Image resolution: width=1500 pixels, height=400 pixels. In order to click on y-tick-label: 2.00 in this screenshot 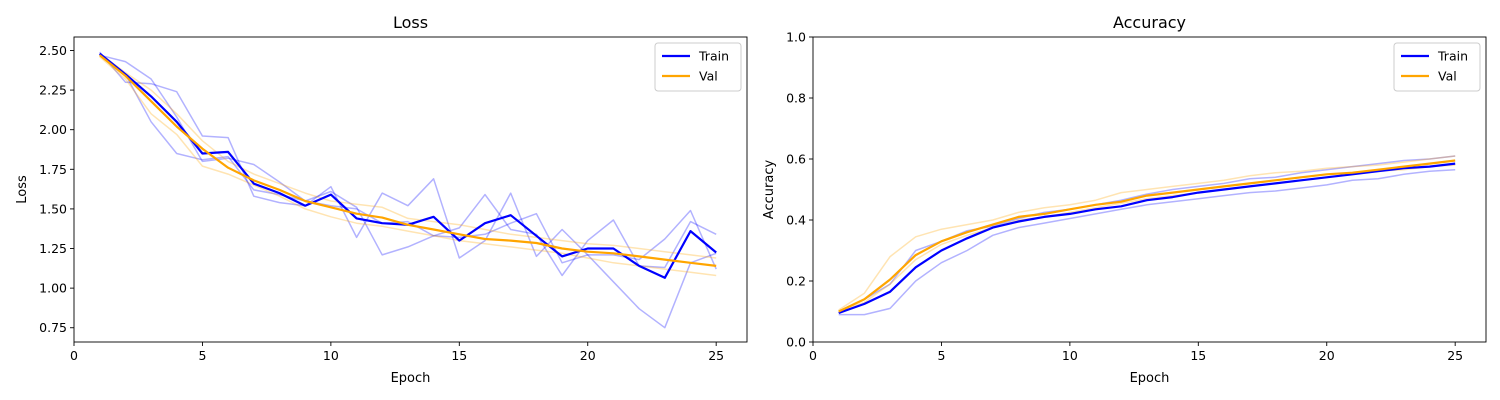, I will do `click(53, 129)`.